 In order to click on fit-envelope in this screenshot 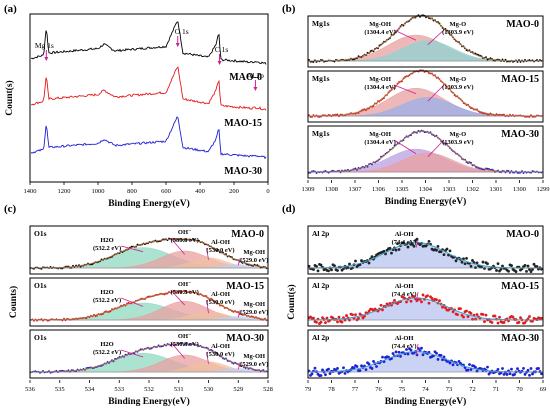, I will do `click(149, 305)`.